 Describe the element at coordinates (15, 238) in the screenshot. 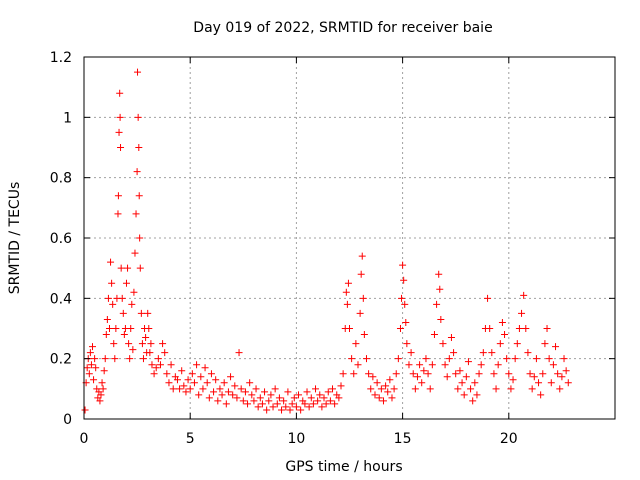

I see `y-axis-label: SRMTID / TECUs` at that location.